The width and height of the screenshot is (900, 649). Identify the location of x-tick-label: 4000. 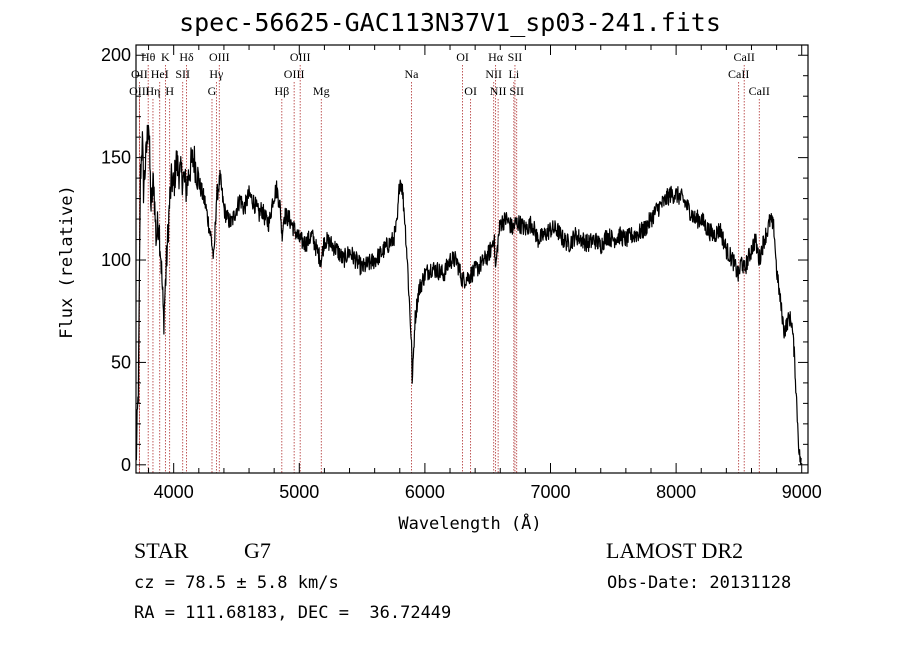
(174, 492).